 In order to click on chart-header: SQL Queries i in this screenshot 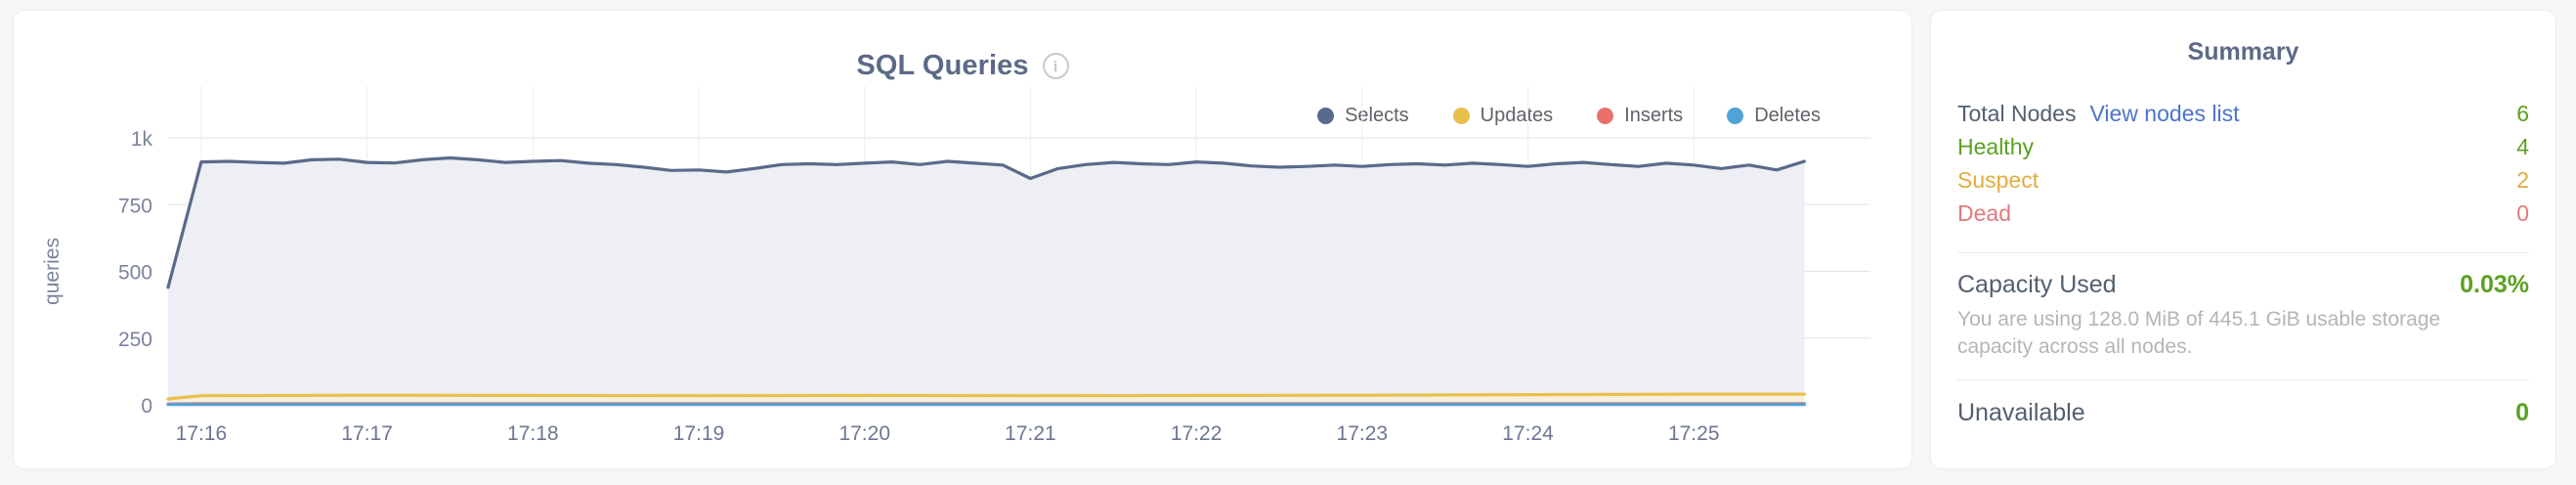, I will do `click(963, 66)`.